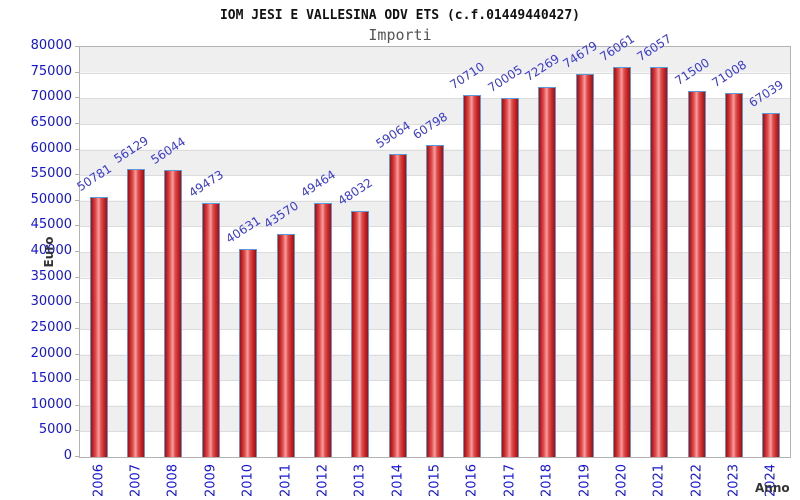 The image size is (800, 500). What do you see at coordinates (173, 480) in the screenshot?
I see `x-tick-label: 2008` at bounding box center [173, 480].